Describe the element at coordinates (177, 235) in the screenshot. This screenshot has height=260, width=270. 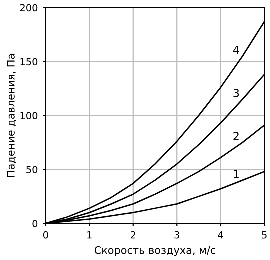
I see `x-tick-label: 3` at that location.